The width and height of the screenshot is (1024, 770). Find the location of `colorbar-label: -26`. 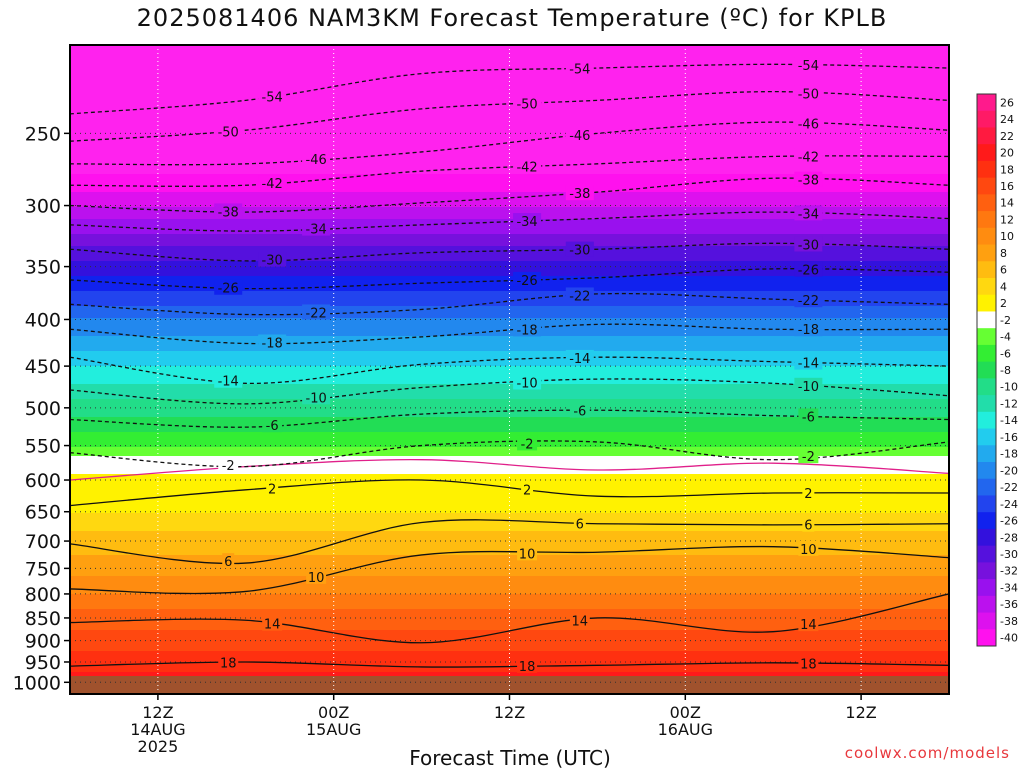

colorbar-label: -26 is located at coordinates (1009, 521).